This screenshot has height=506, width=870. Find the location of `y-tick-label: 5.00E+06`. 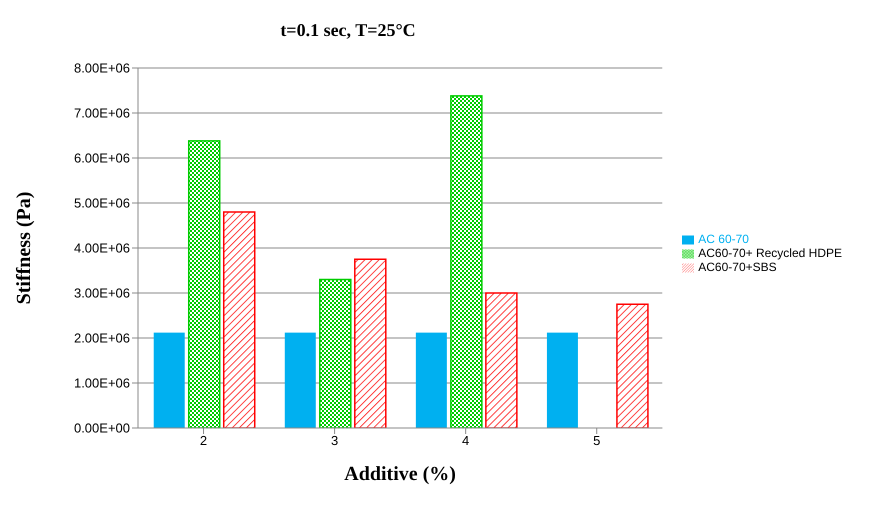

y-tick-label: 5.00E+06 is located at coordinates (102, 203).